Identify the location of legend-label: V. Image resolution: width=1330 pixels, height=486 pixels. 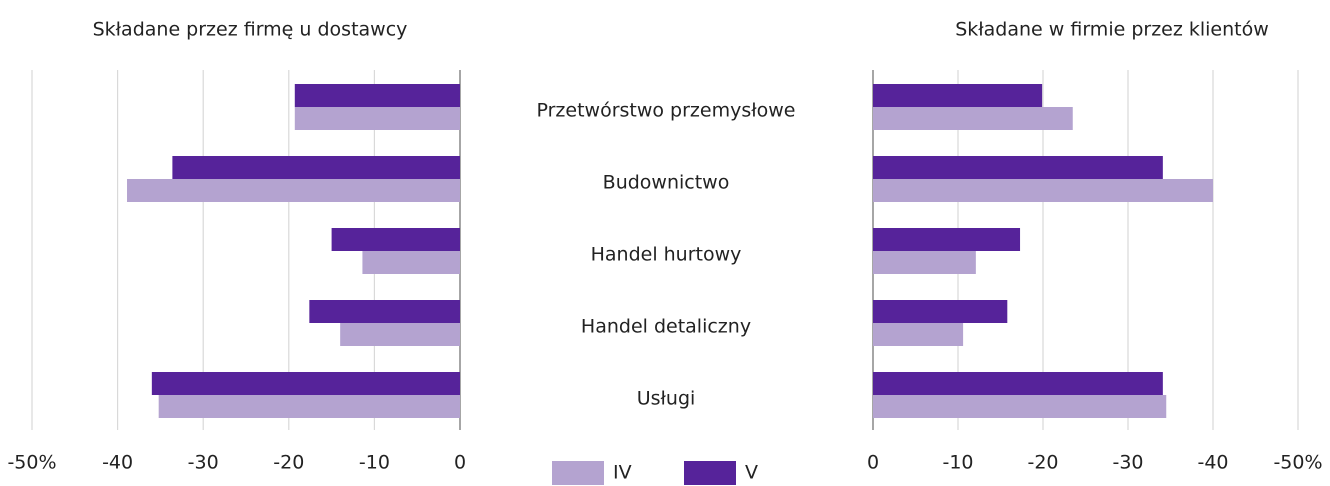
(751, 473).